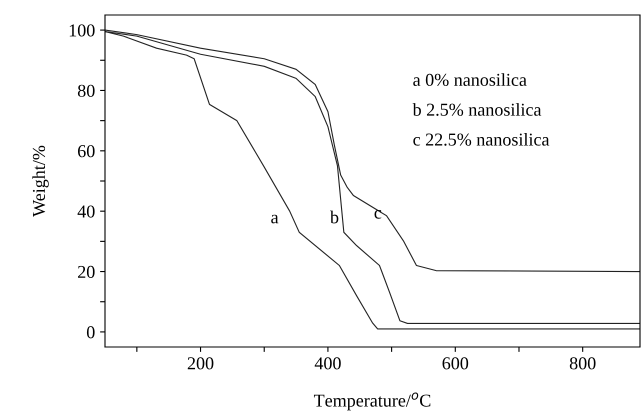  Describe the element at coordinates (481, 139) in the screenshot. I see `annotation: c 22.5% nanosilica` at that location.